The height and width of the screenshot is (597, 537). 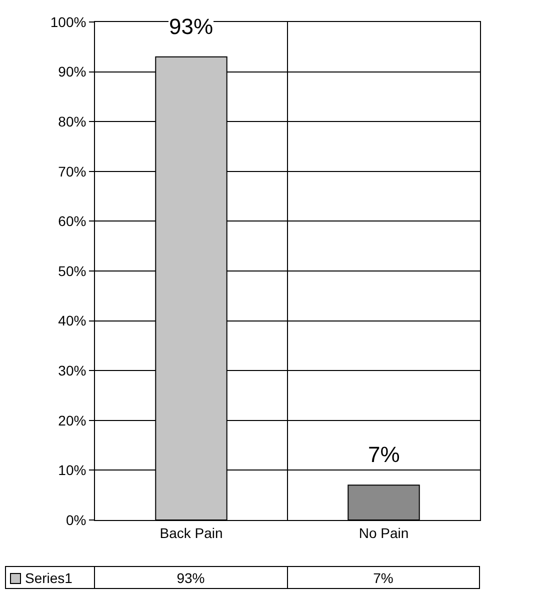 I want to click on y-tick-label: 0%, so click(x=76, y=520).